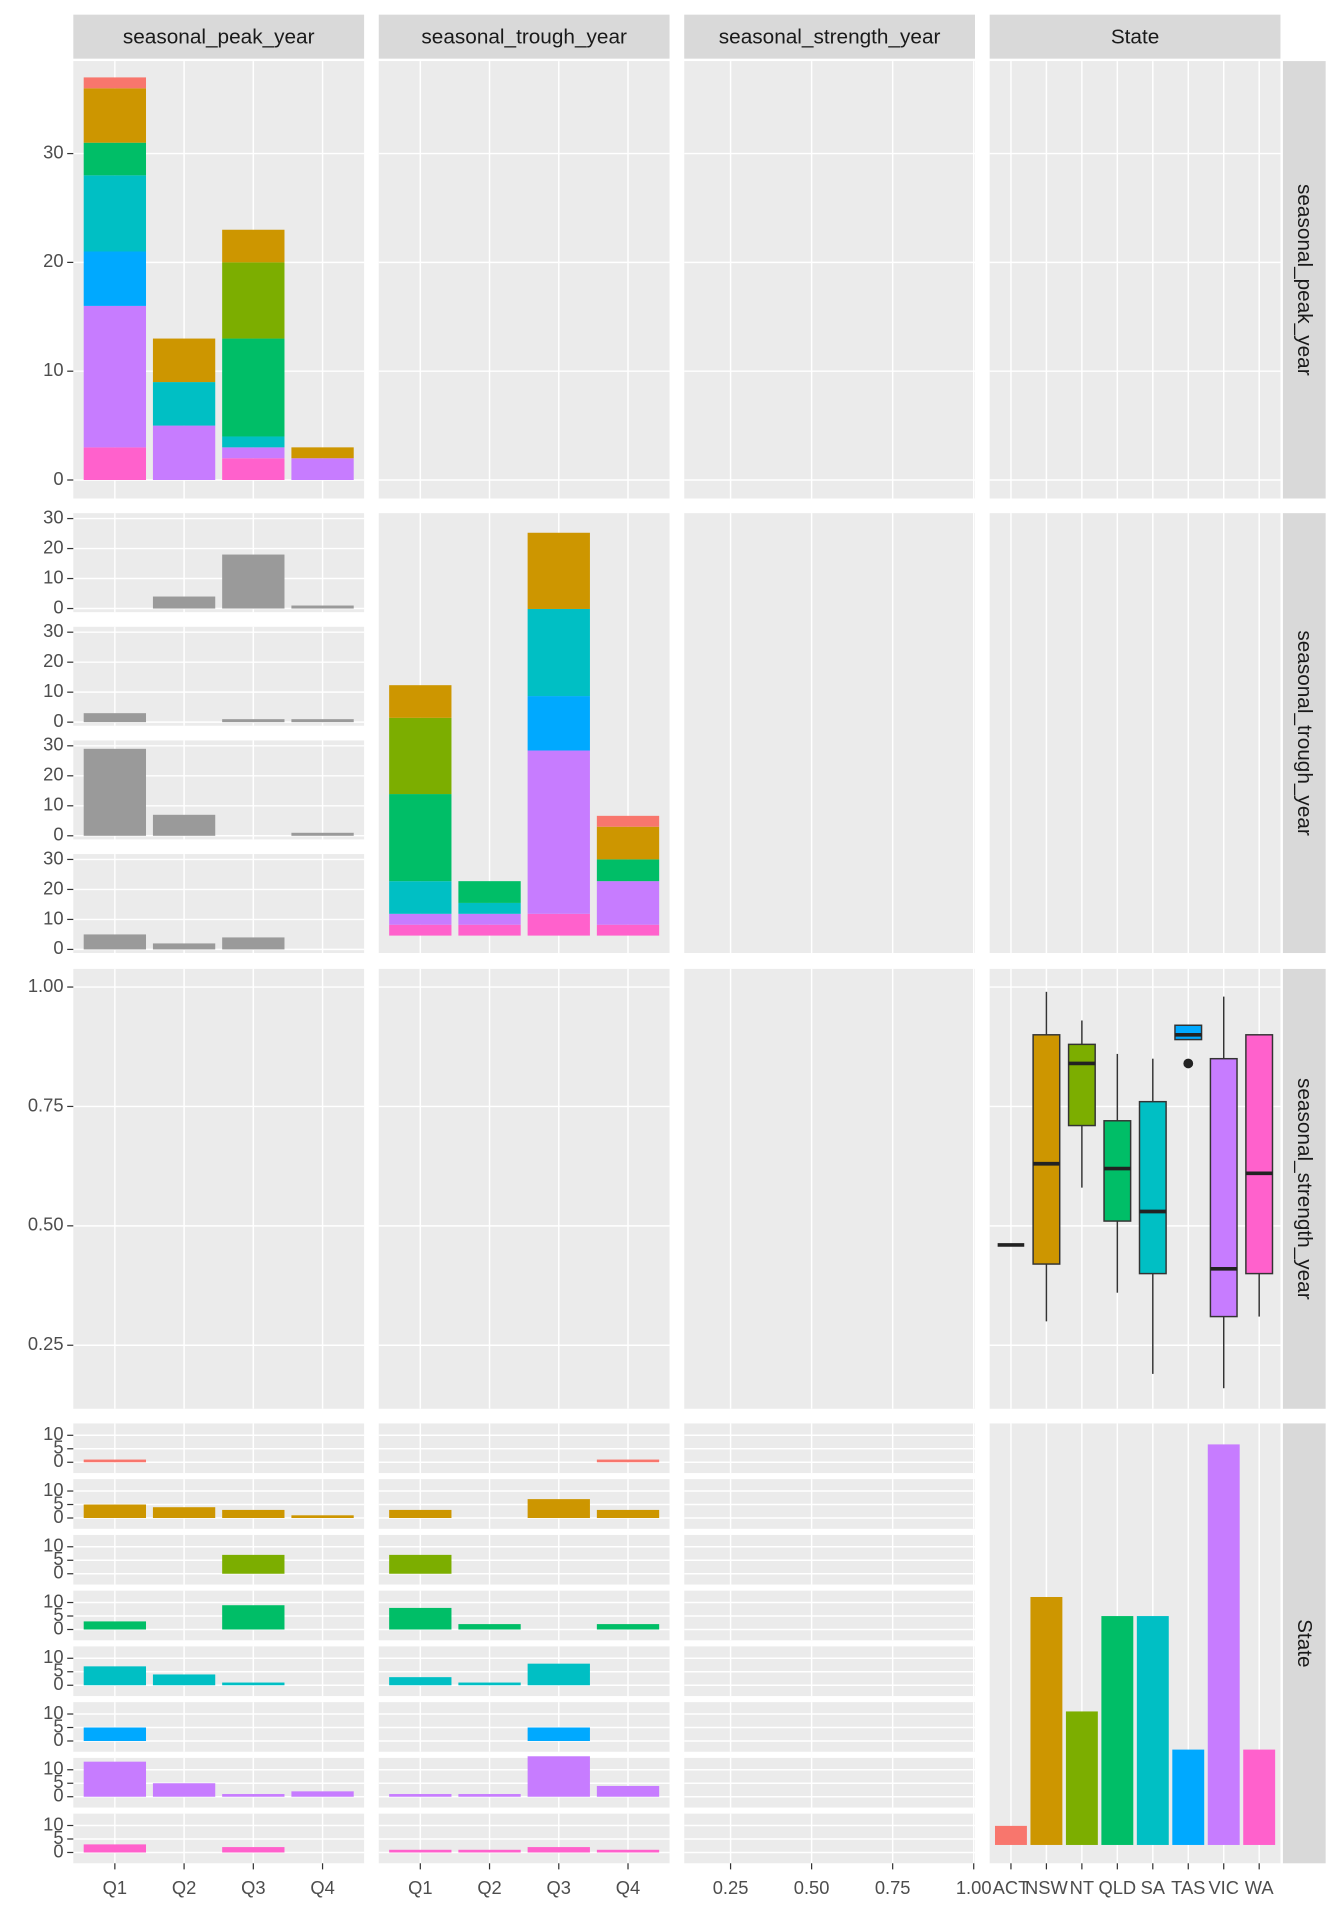 Image resolution: width=1344 pixels, height=1920 pixels. What do you see at coordinates (1304, 1643) in the screenshot?
I see `strip-label: State` at bounding box center [1304, 1643].